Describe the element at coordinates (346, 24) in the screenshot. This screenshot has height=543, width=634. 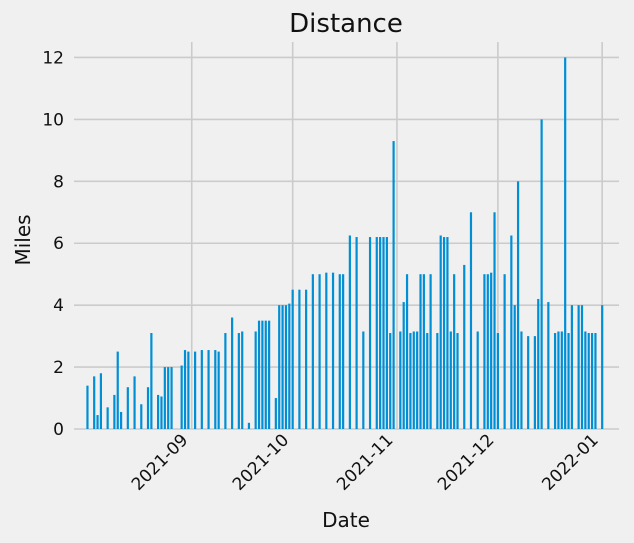
I see `chart-title: Distance` at that location.